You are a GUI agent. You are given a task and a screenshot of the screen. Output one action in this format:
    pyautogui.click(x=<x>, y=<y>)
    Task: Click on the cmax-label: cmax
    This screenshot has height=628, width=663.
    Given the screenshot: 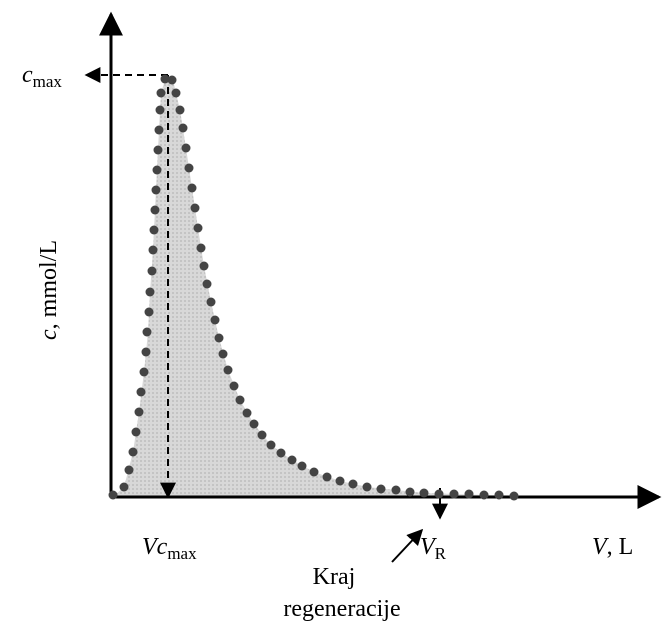 What is the action you would take?
    pyautogui.click(x=42, y=76)
    